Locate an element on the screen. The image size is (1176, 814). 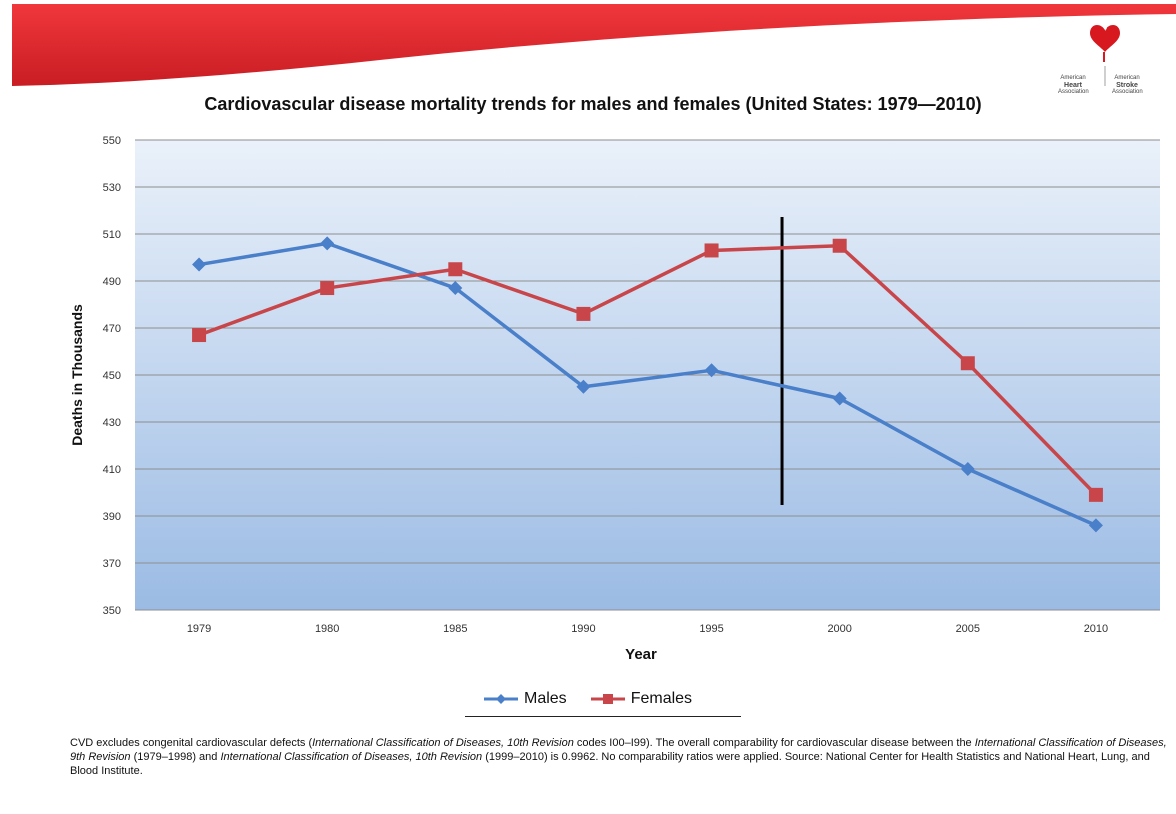
y-tick-labels: 350 370 390 410 430 450 470 490 510 530 550 is located at coordinates (112, 376).